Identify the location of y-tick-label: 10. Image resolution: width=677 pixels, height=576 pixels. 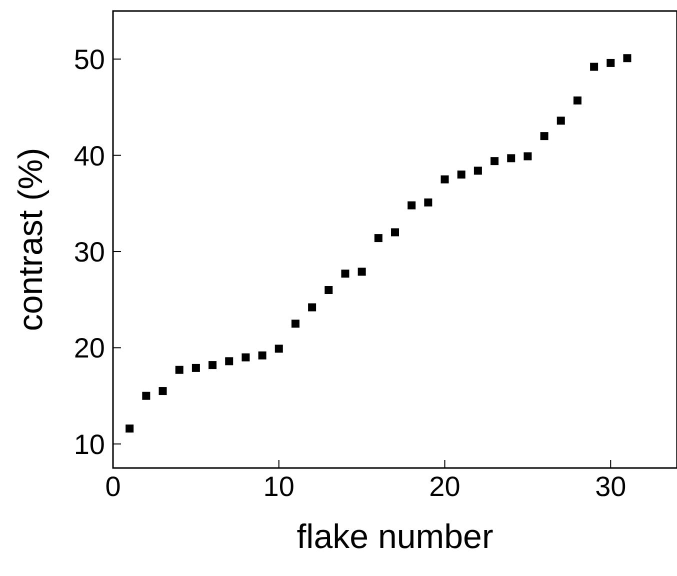
(89, 444).